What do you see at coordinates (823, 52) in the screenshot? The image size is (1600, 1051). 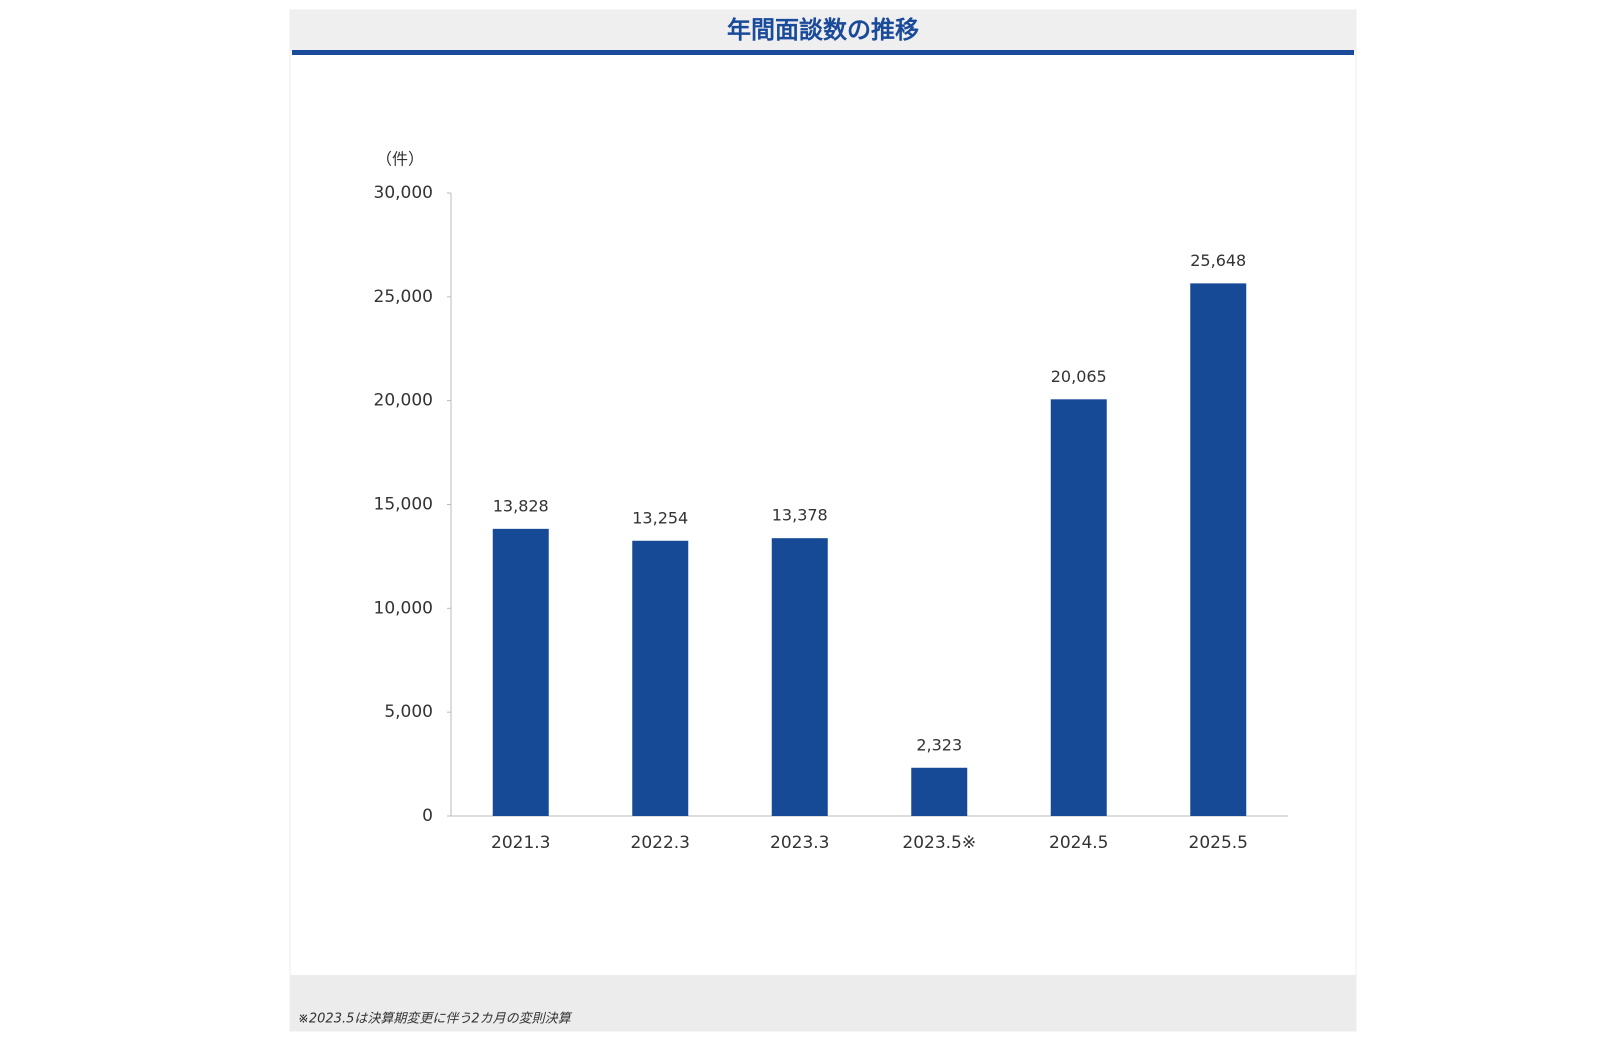 I see `title-rule` at bounding box center [823, 52].